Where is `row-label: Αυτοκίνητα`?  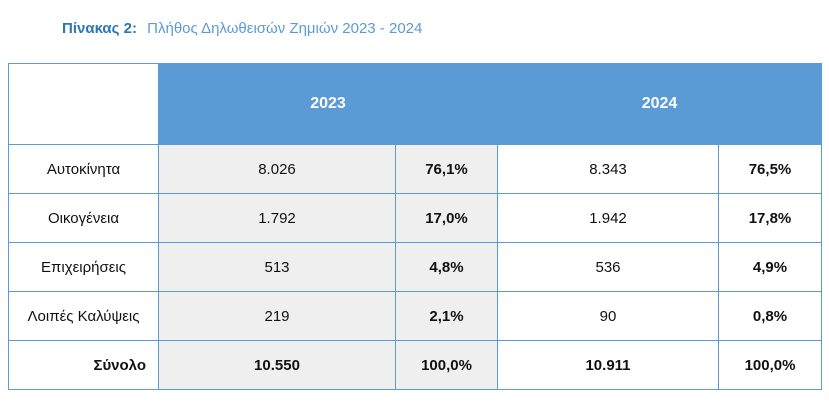 row-label: Αυτοκίνητα is located at coordinates (83, 169).